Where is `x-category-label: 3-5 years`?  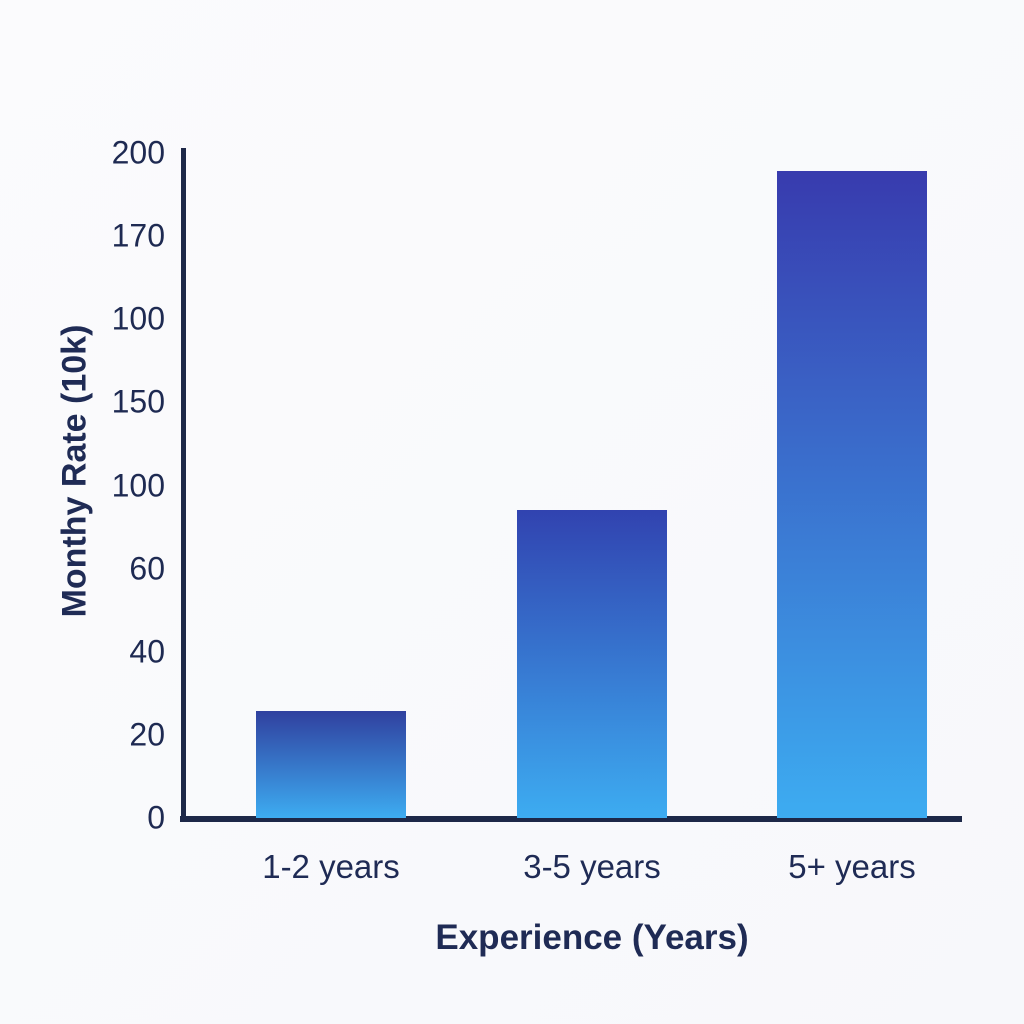 x-category-label: 3-5 years is located at coordinates (592, 866).